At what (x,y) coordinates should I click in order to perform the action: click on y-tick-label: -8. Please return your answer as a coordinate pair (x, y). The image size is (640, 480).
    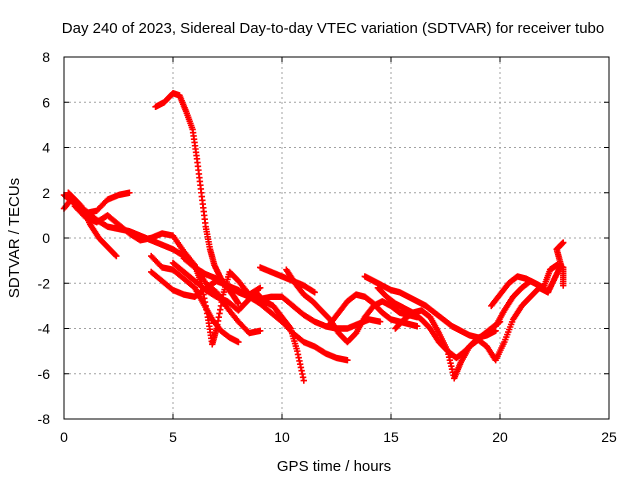
    Looking at the image, I should click on (44, 419).